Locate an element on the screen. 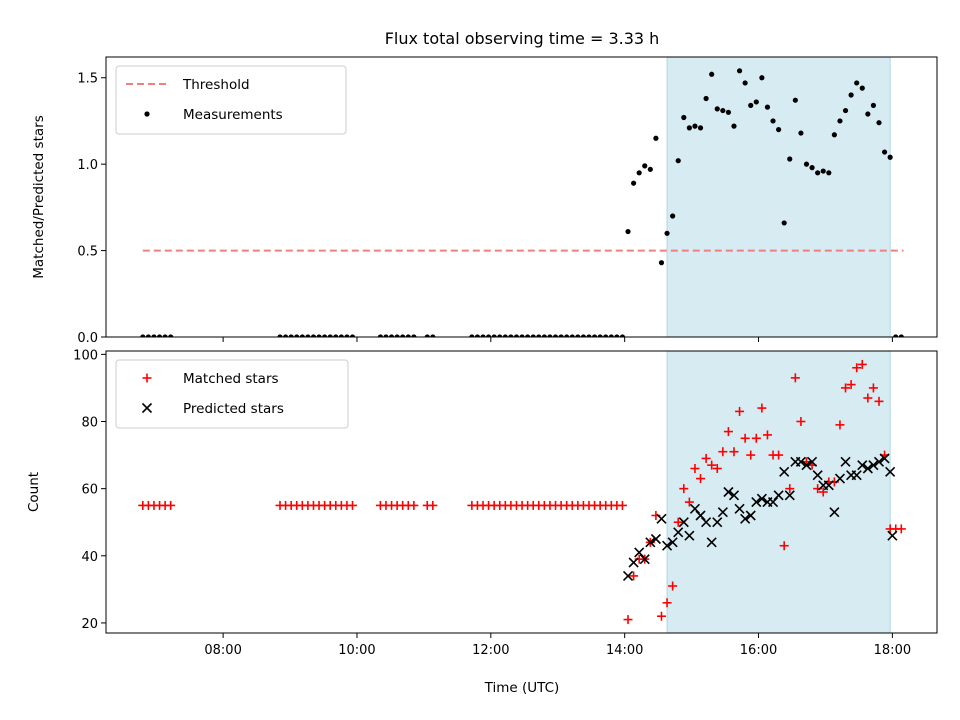 The width and height of the screenshot is (960, 720). x-tick-label: 18:00 is located at coordinates (892, 650).